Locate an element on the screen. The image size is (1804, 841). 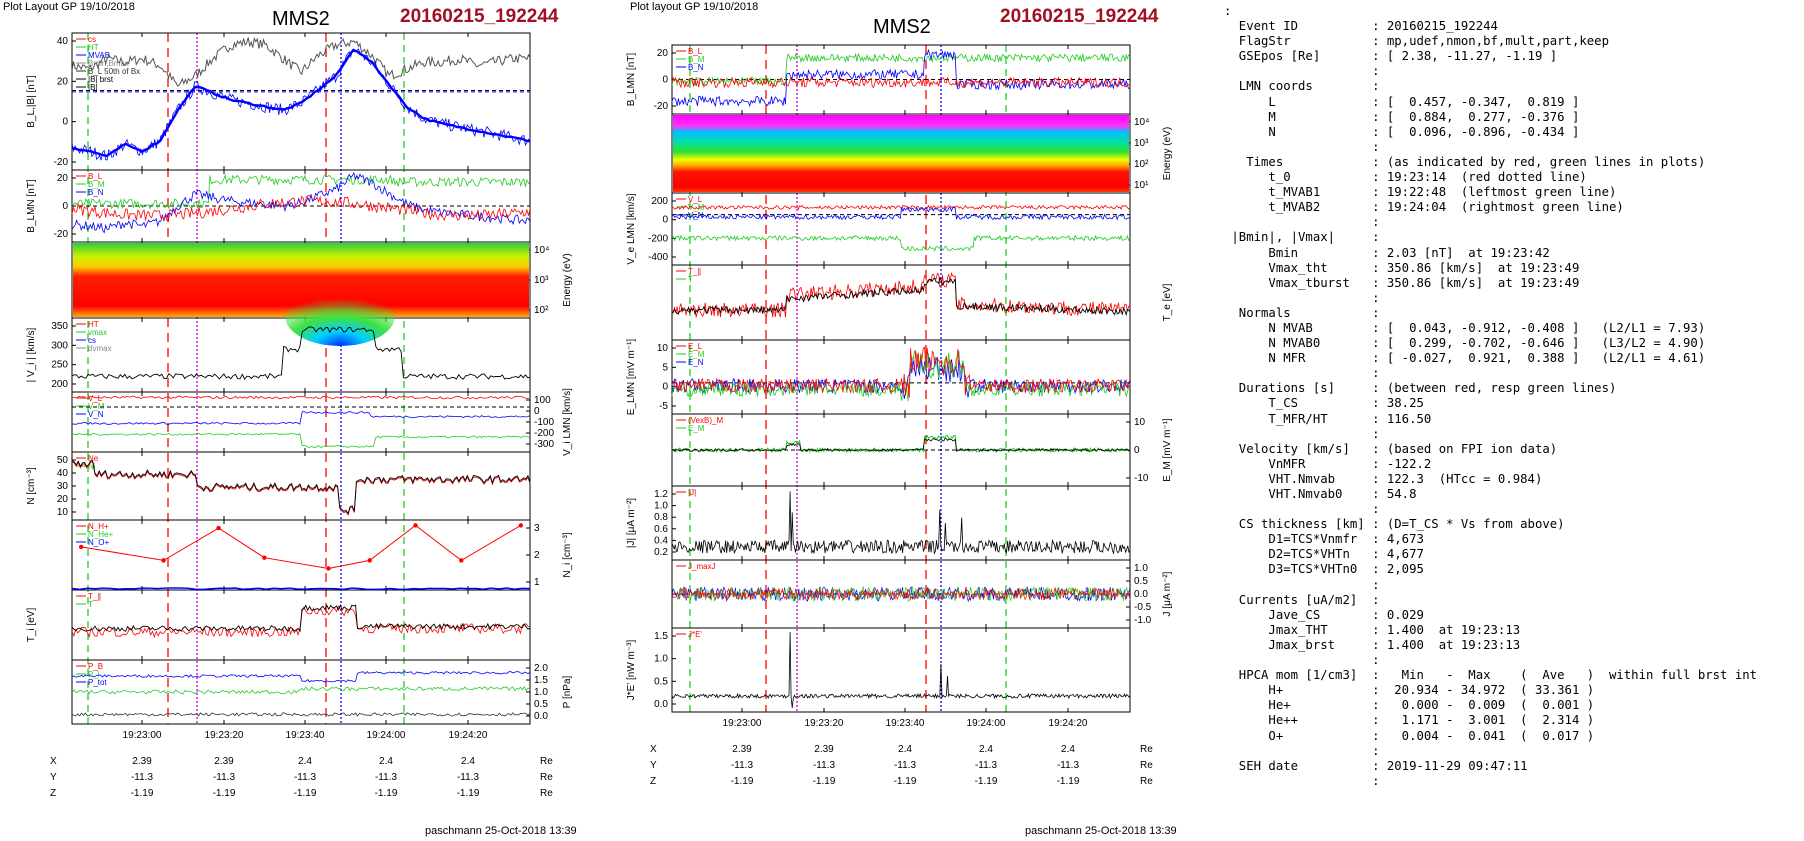
y-tick-label: 10 is located at coordinates (1140, 422).